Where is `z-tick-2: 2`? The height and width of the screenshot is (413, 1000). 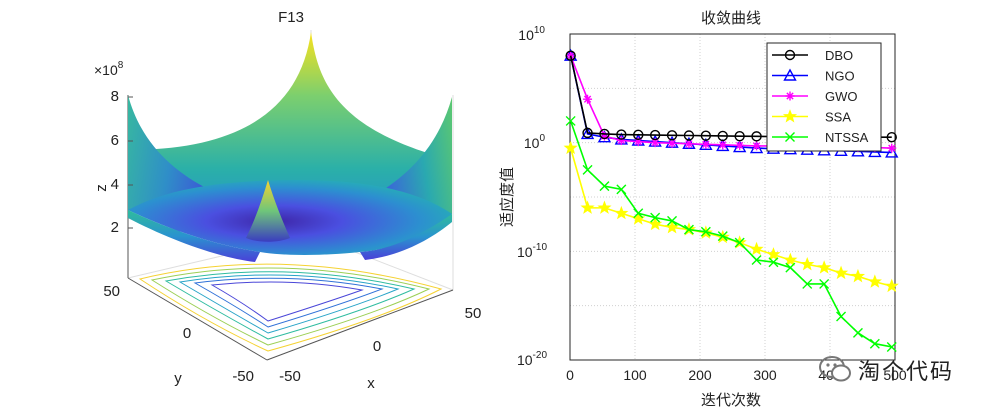
z-tick-2: 2 is located at coordinates (115, 227).